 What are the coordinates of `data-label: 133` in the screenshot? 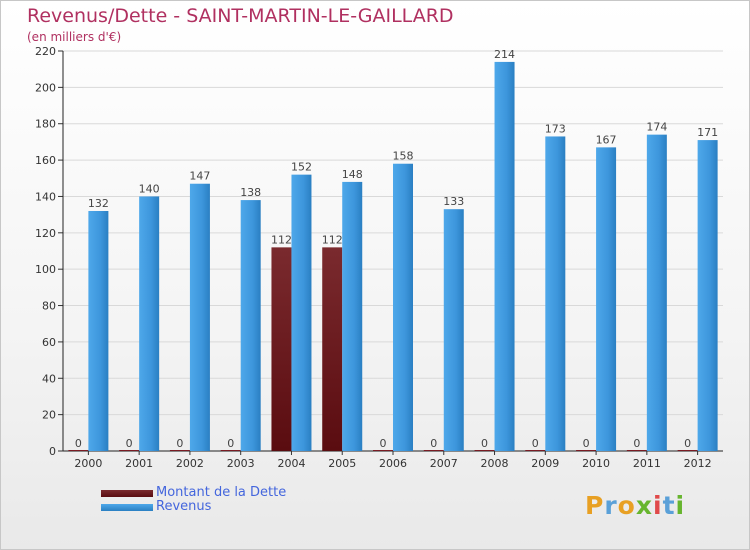 It's located at (453, 201).